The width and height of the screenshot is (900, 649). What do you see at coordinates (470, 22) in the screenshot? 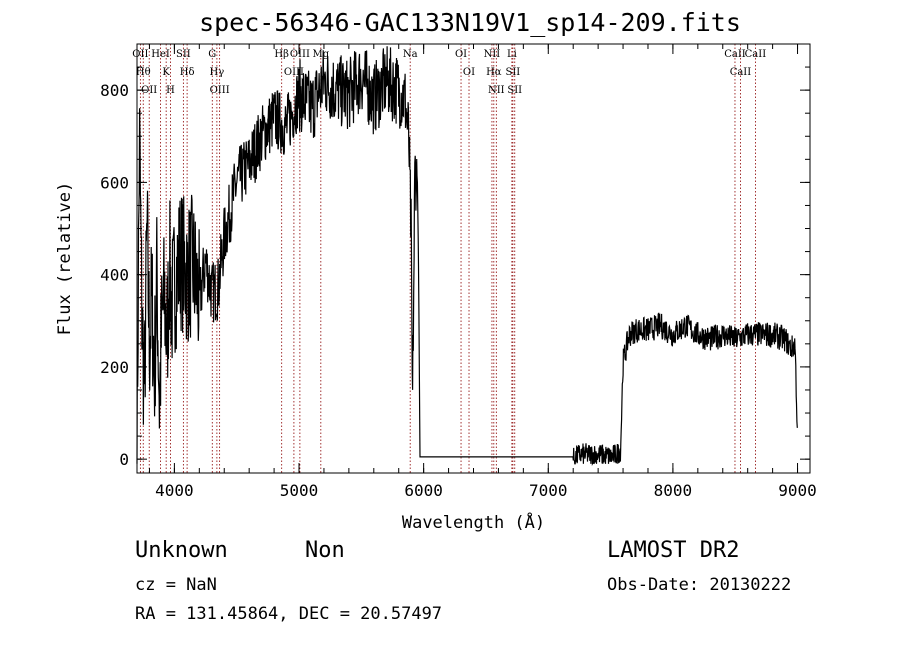
I see `chart-title: spec-56346-GAC133N19V1_sp14-209.fits` at bounding box center [470, 22].